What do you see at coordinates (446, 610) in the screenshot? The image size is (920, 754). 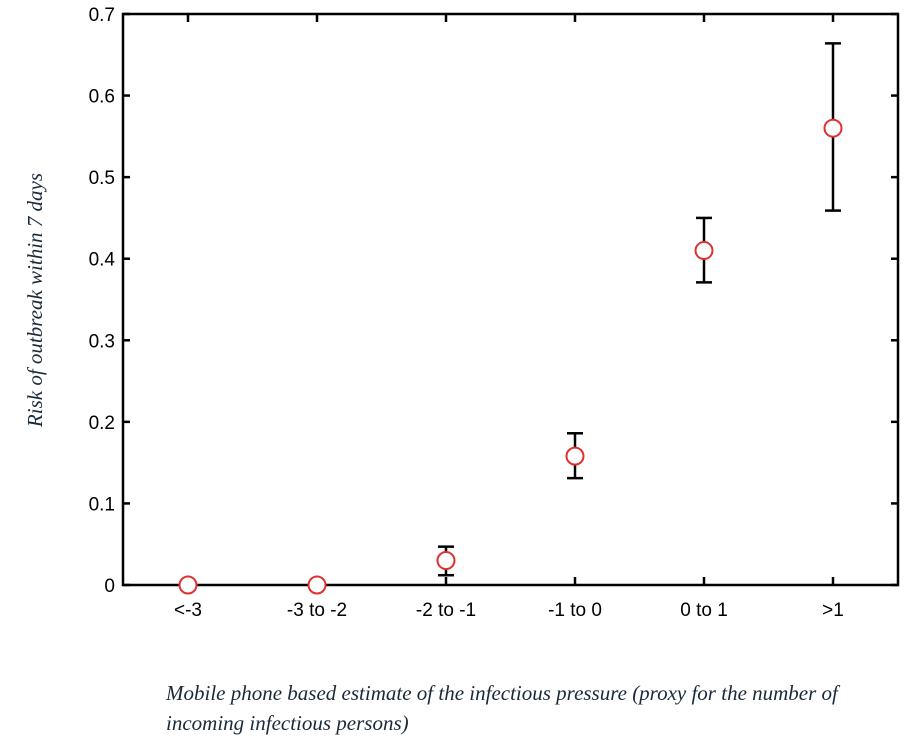 I see `x-tick-label: -2 to -1` at bounding box center [446, 610].